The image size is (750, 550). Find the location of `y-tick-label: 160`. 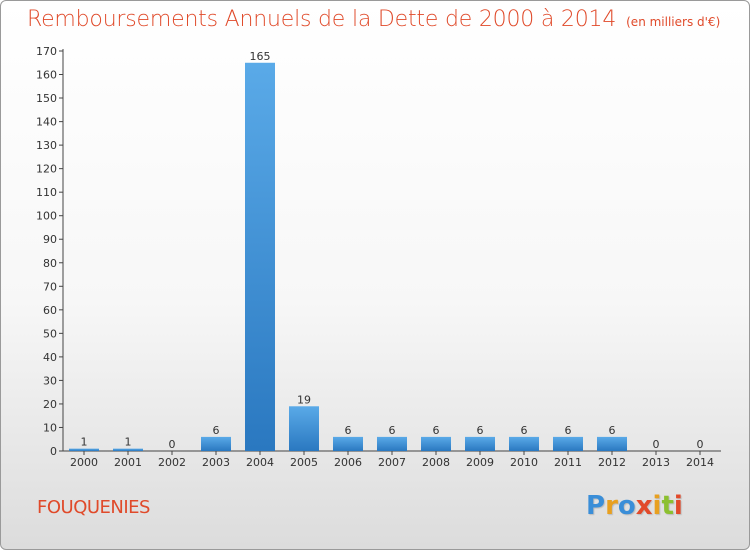

y-tick-label: 160 is located at coordinates (46, 75).